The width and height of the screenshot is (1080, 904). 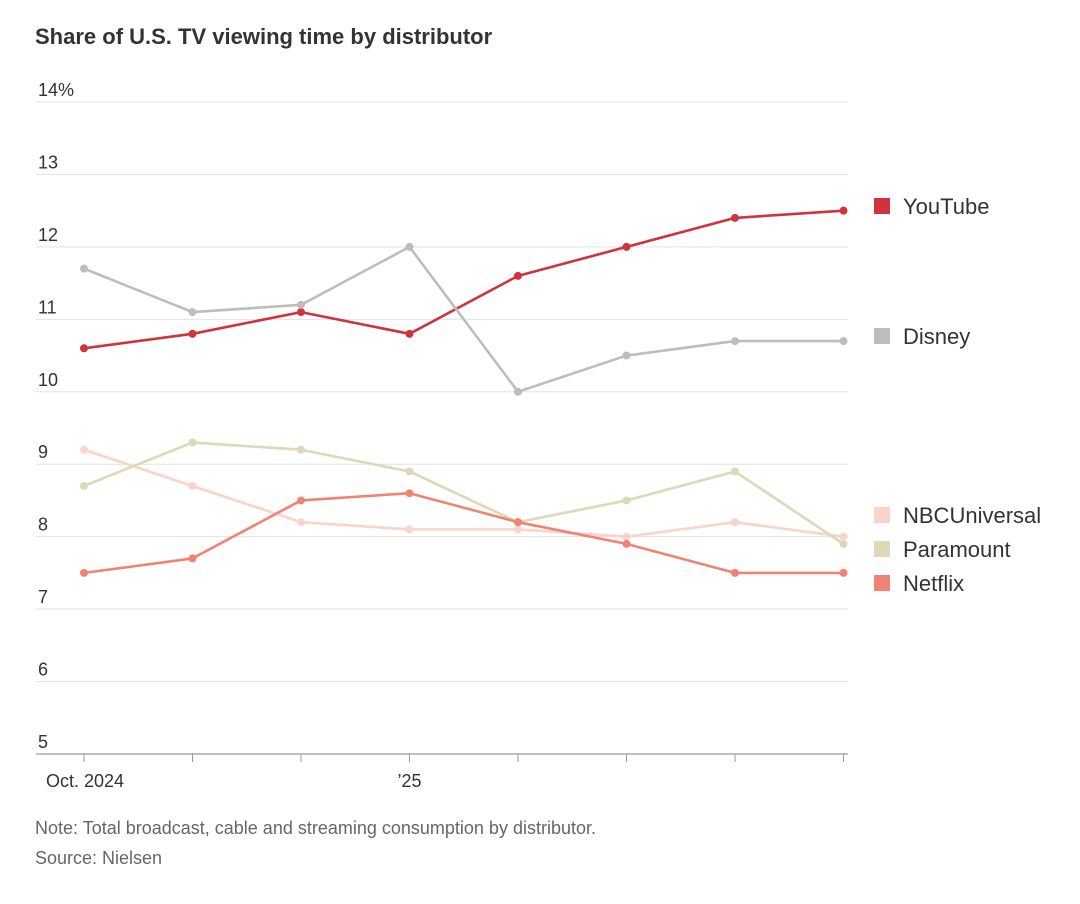 What do you see at coordinates (445, 772) in the screenshot?
I see `x-axis: Oct. 2024 ’25` at bounding box center [445, 772].